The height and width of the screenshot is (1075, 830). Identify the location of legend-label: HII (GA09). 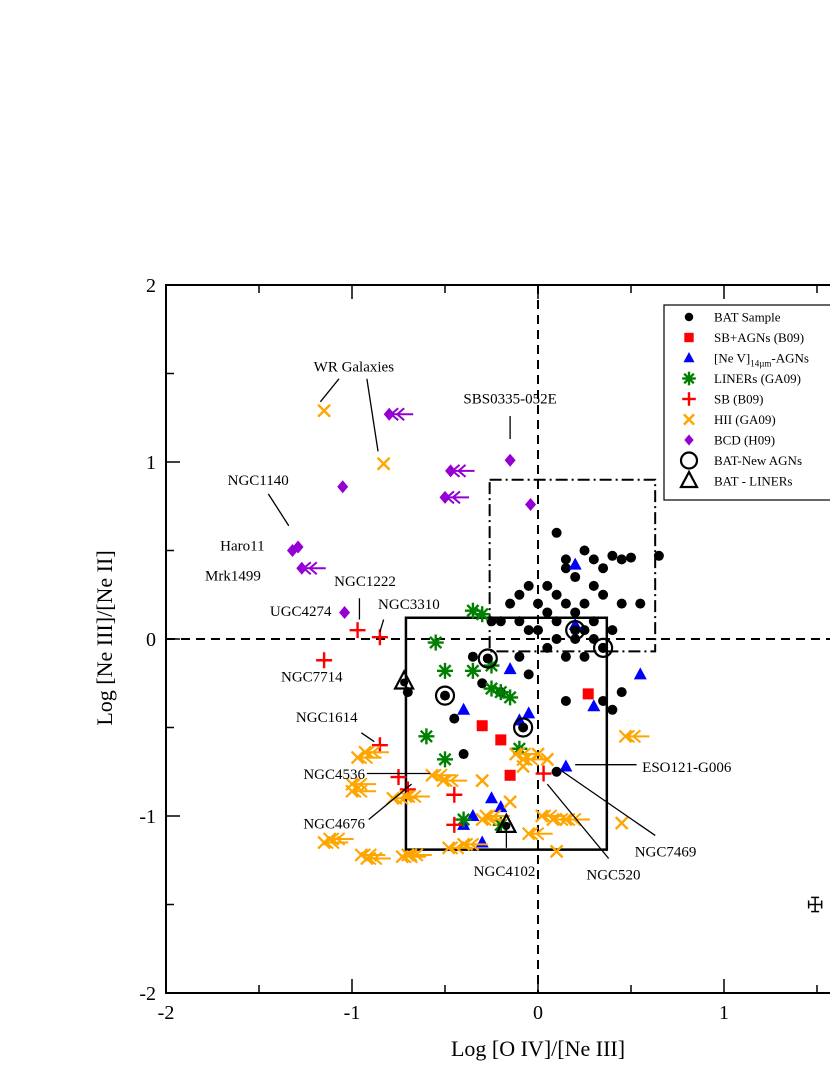
(745, 419).